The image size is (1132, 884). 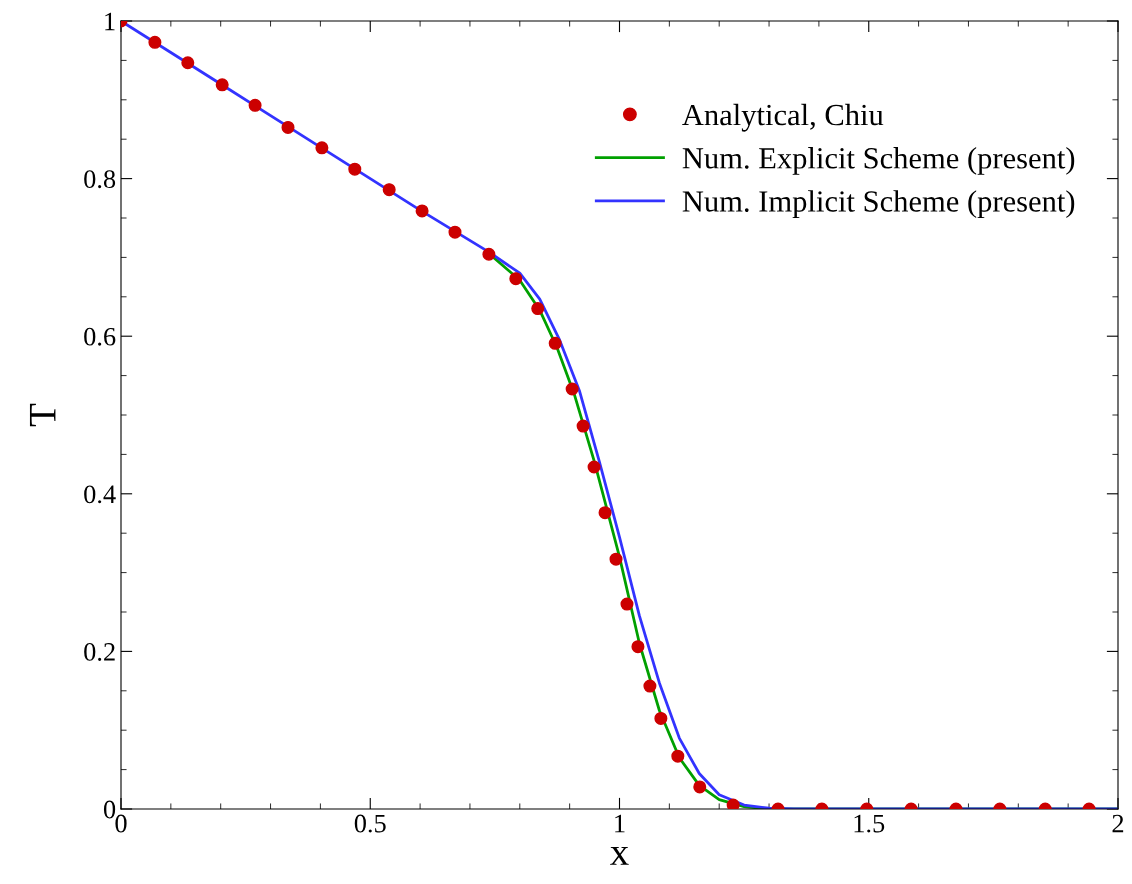 What do you see at coordinates (878, 161) in the screenshot?
I see `legend-label: Num. Explicit Scheme (present)` at bounding box center [878, 161].